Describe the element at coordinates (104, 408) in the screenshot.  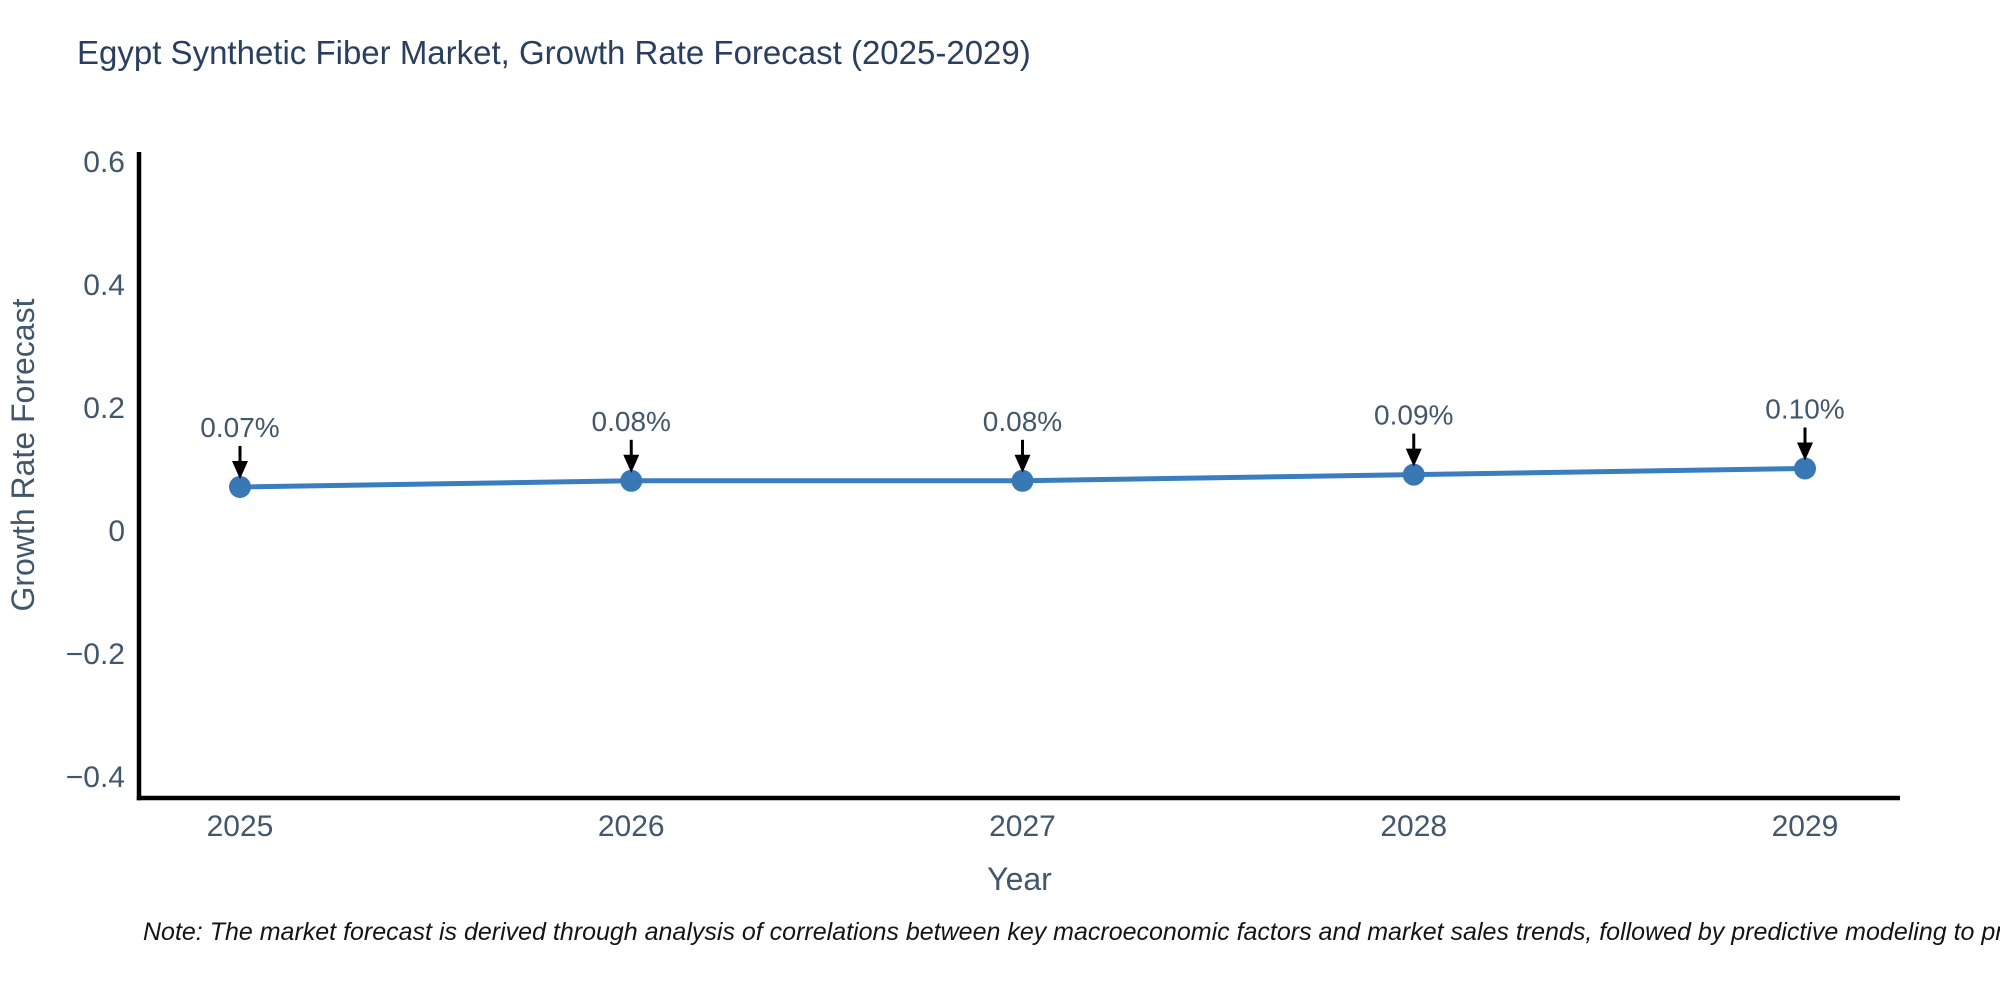
I see `y-tick-label: 0.2` at that location.